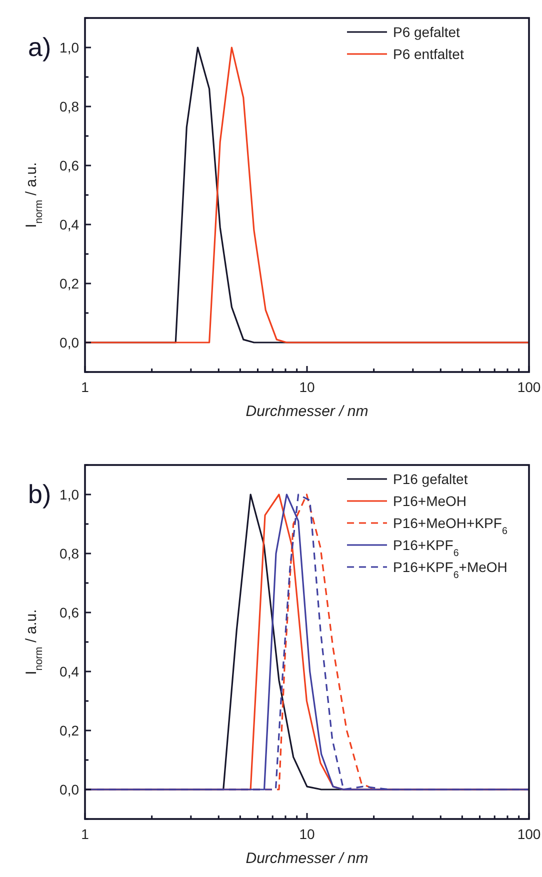 The height and width of the screenshot is (877, 542). What do you see at coordinates (40, 47) in the screenshot?
I see `text: a)` at bounding box center [40, 47].